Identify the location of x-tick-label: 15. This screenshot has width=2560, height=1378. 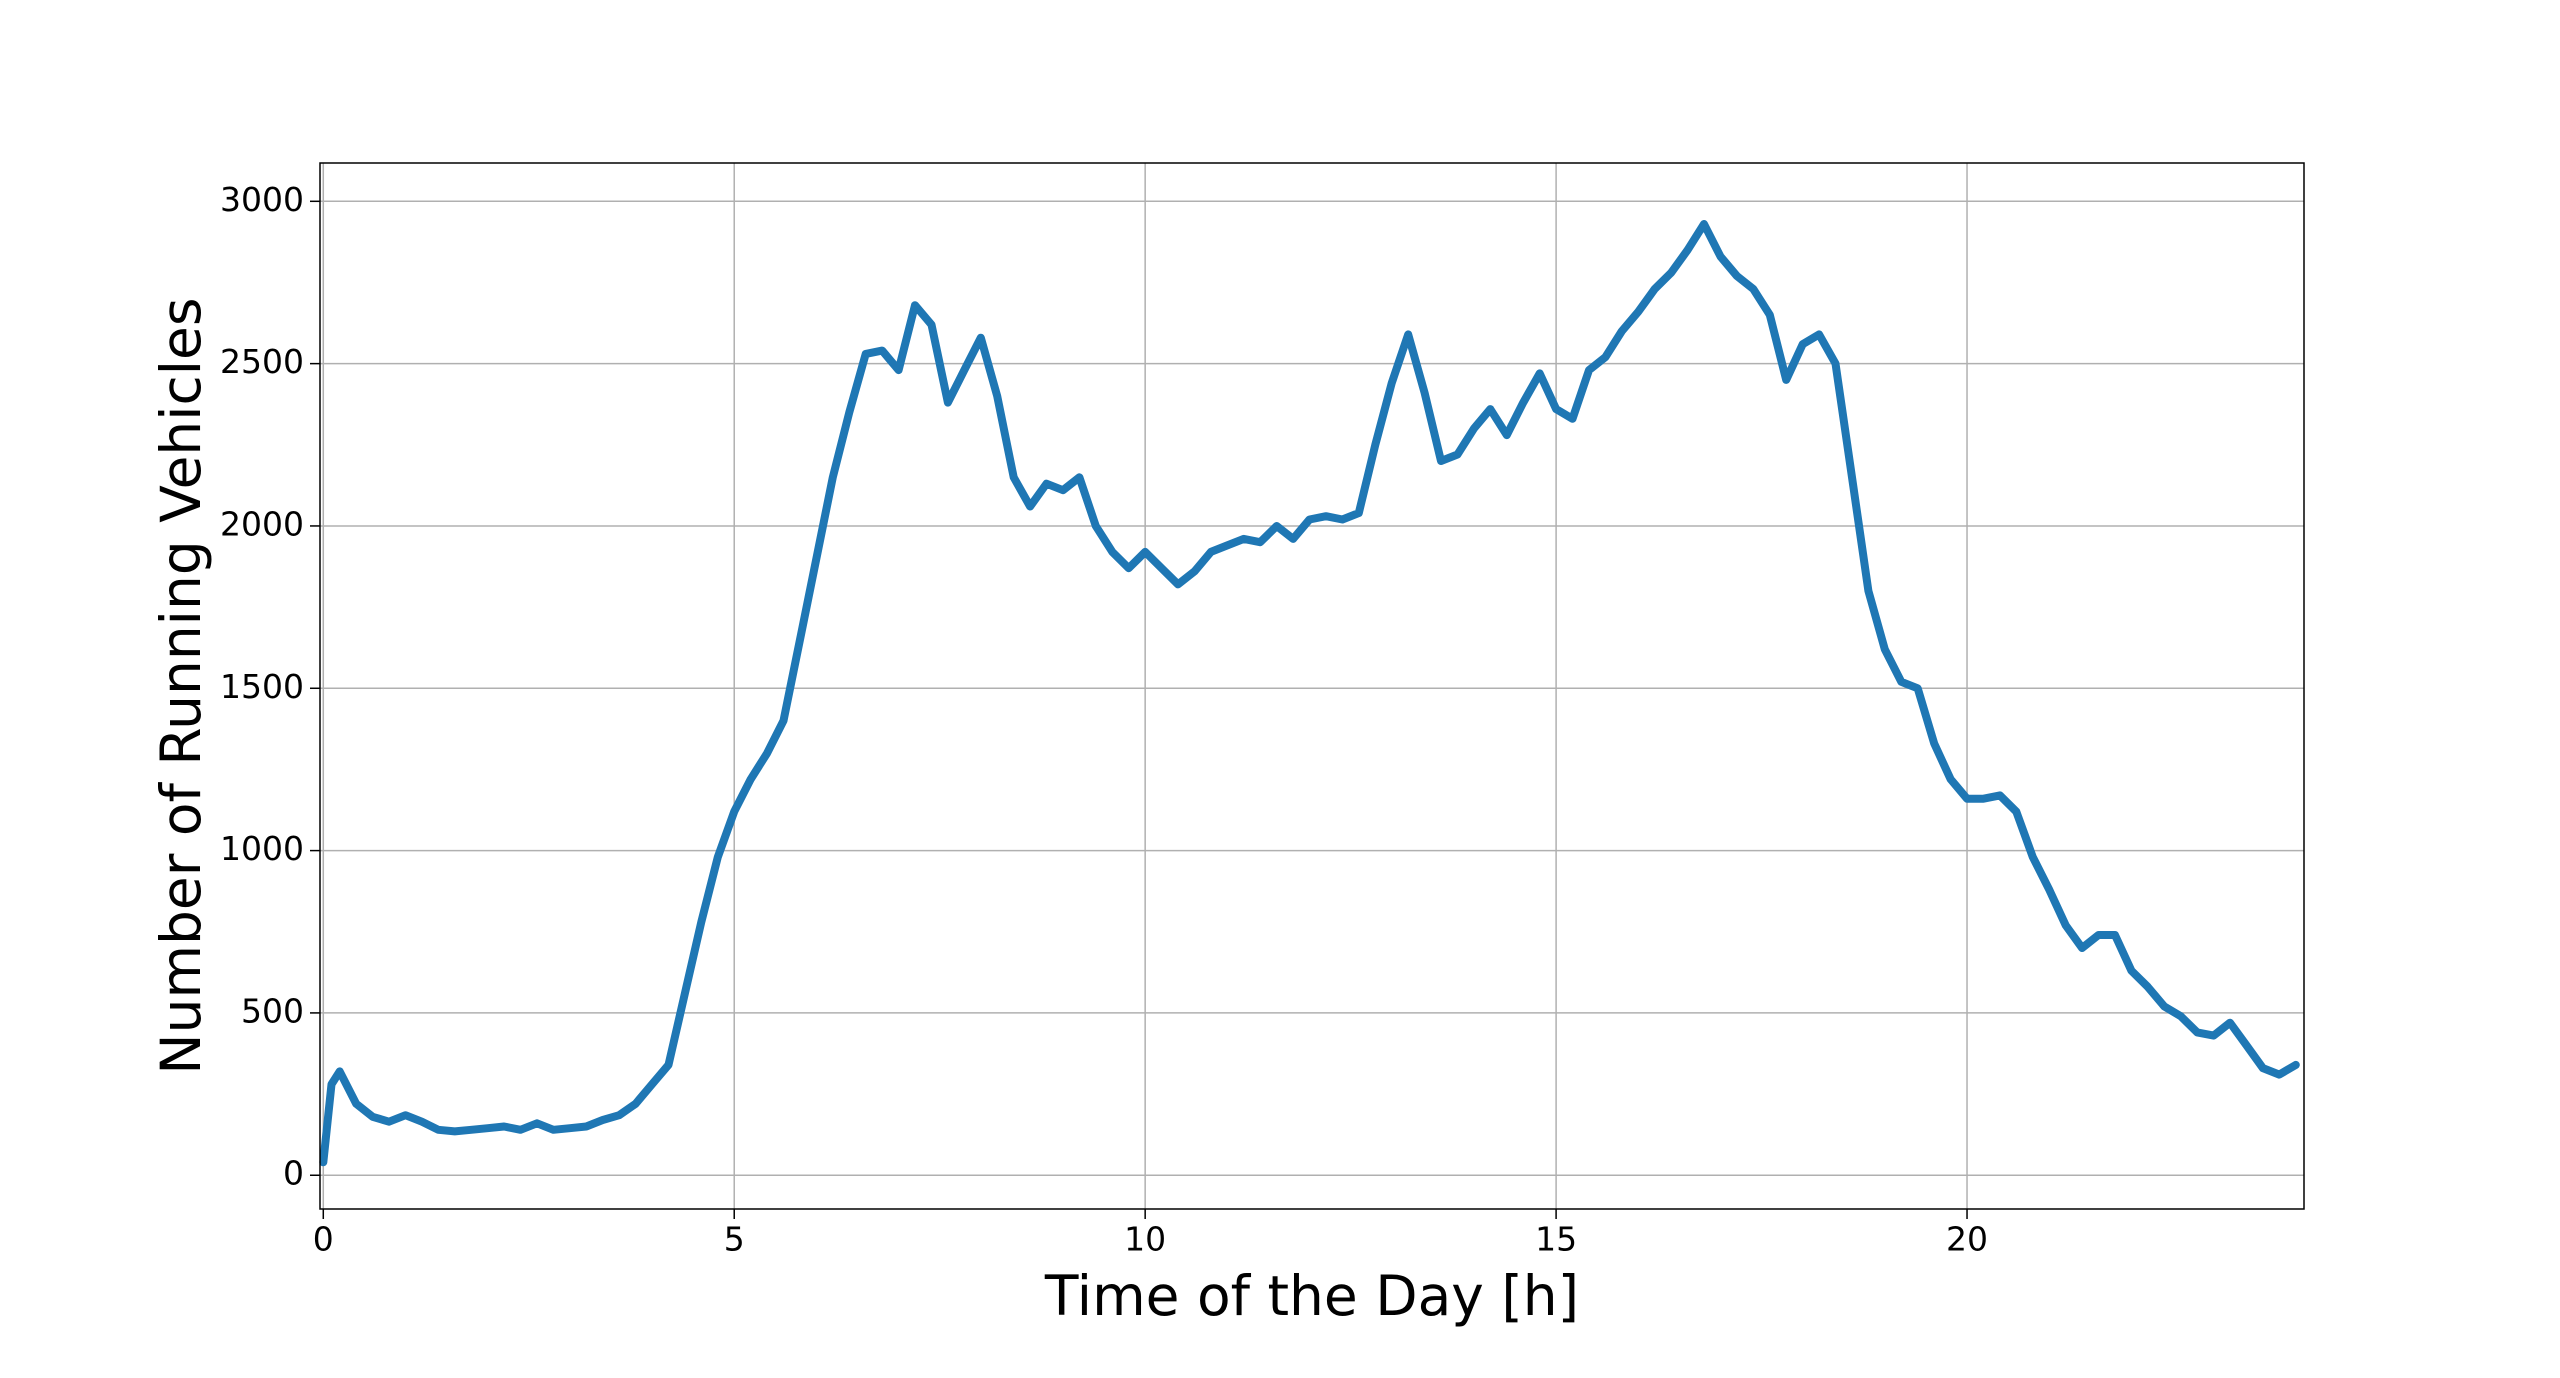
(1556, 1239).